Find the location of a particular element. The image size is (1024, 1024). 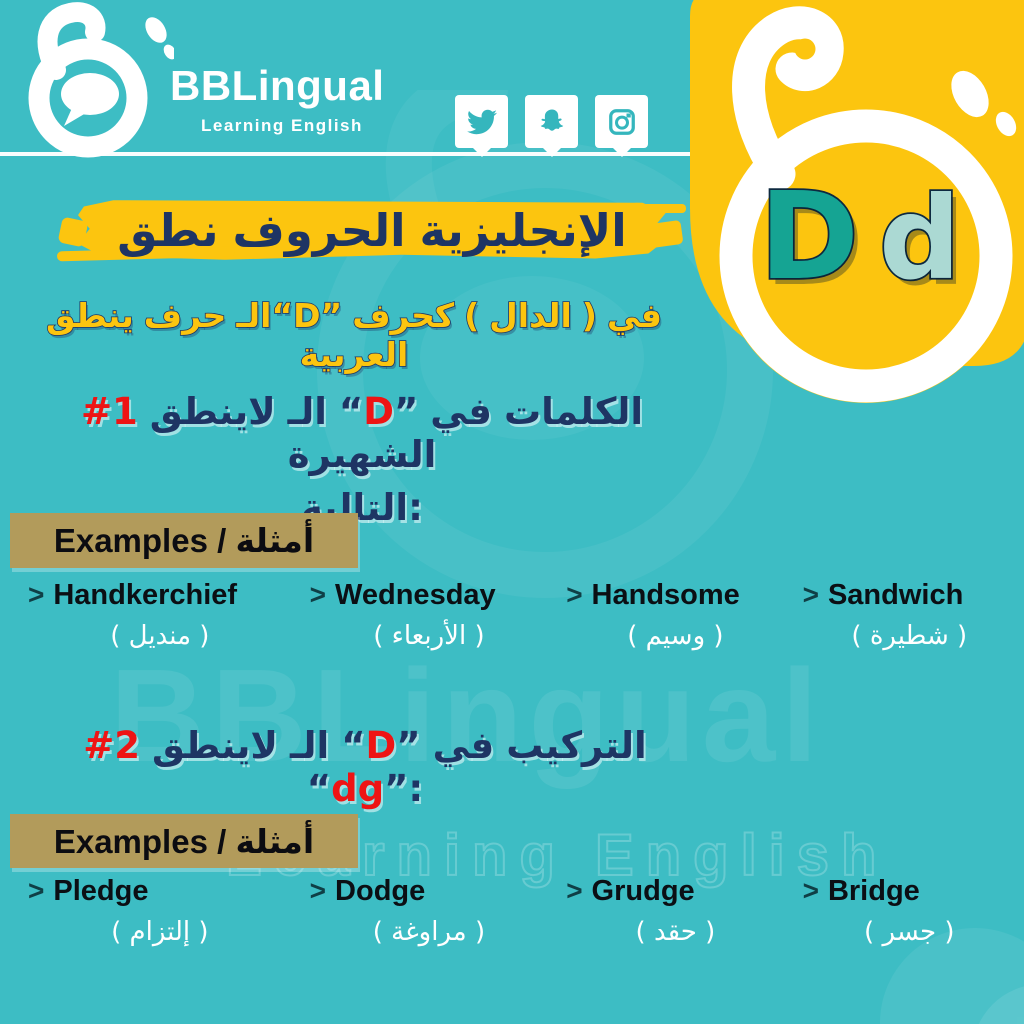

letter-lowercase: d is located at coordinates (919, 238).